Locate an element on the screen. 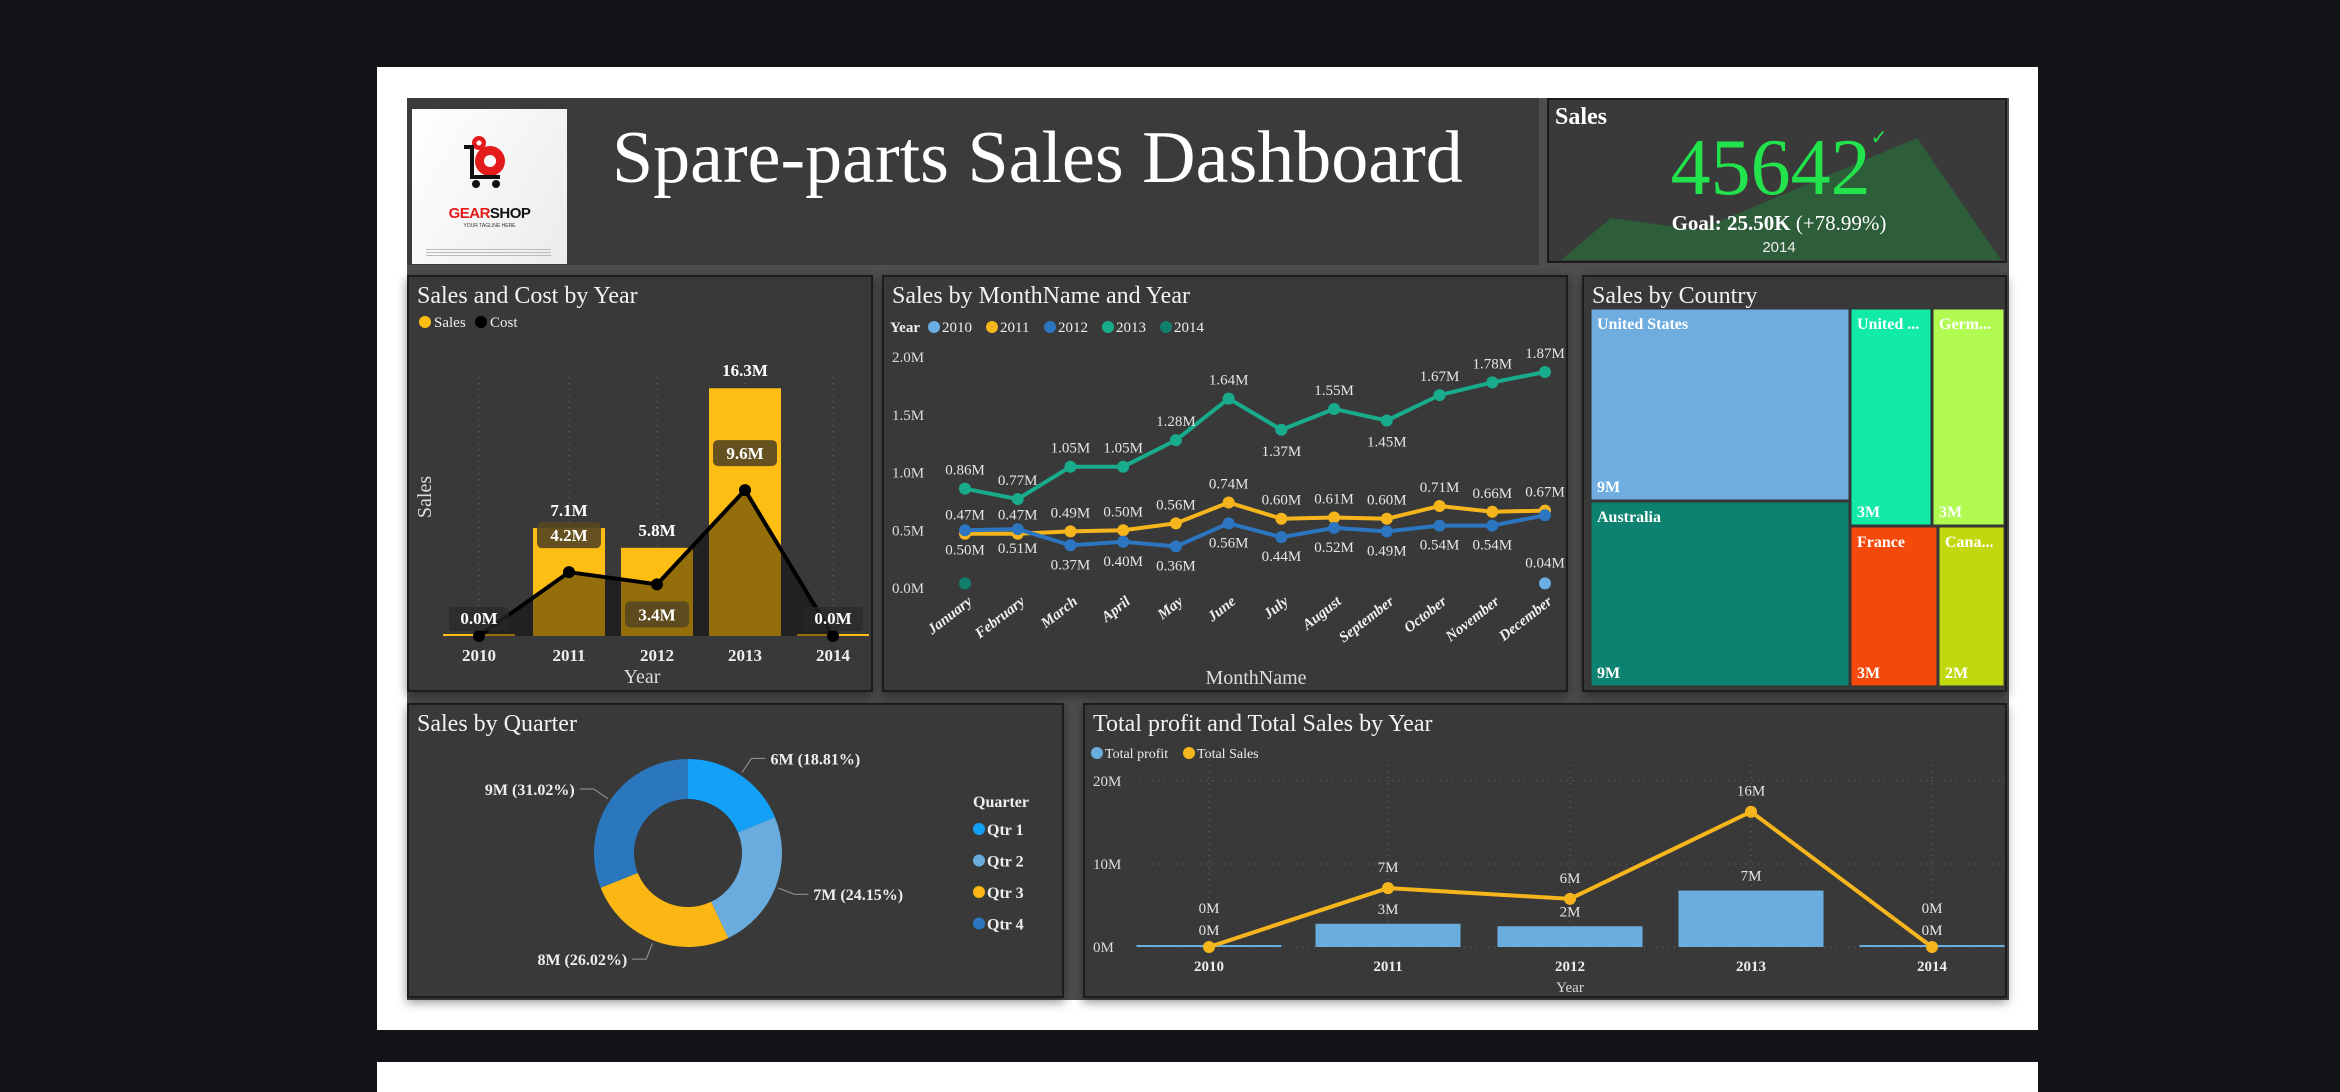  data-label-2013: 0.77M is located at coordinates (1018, 481).